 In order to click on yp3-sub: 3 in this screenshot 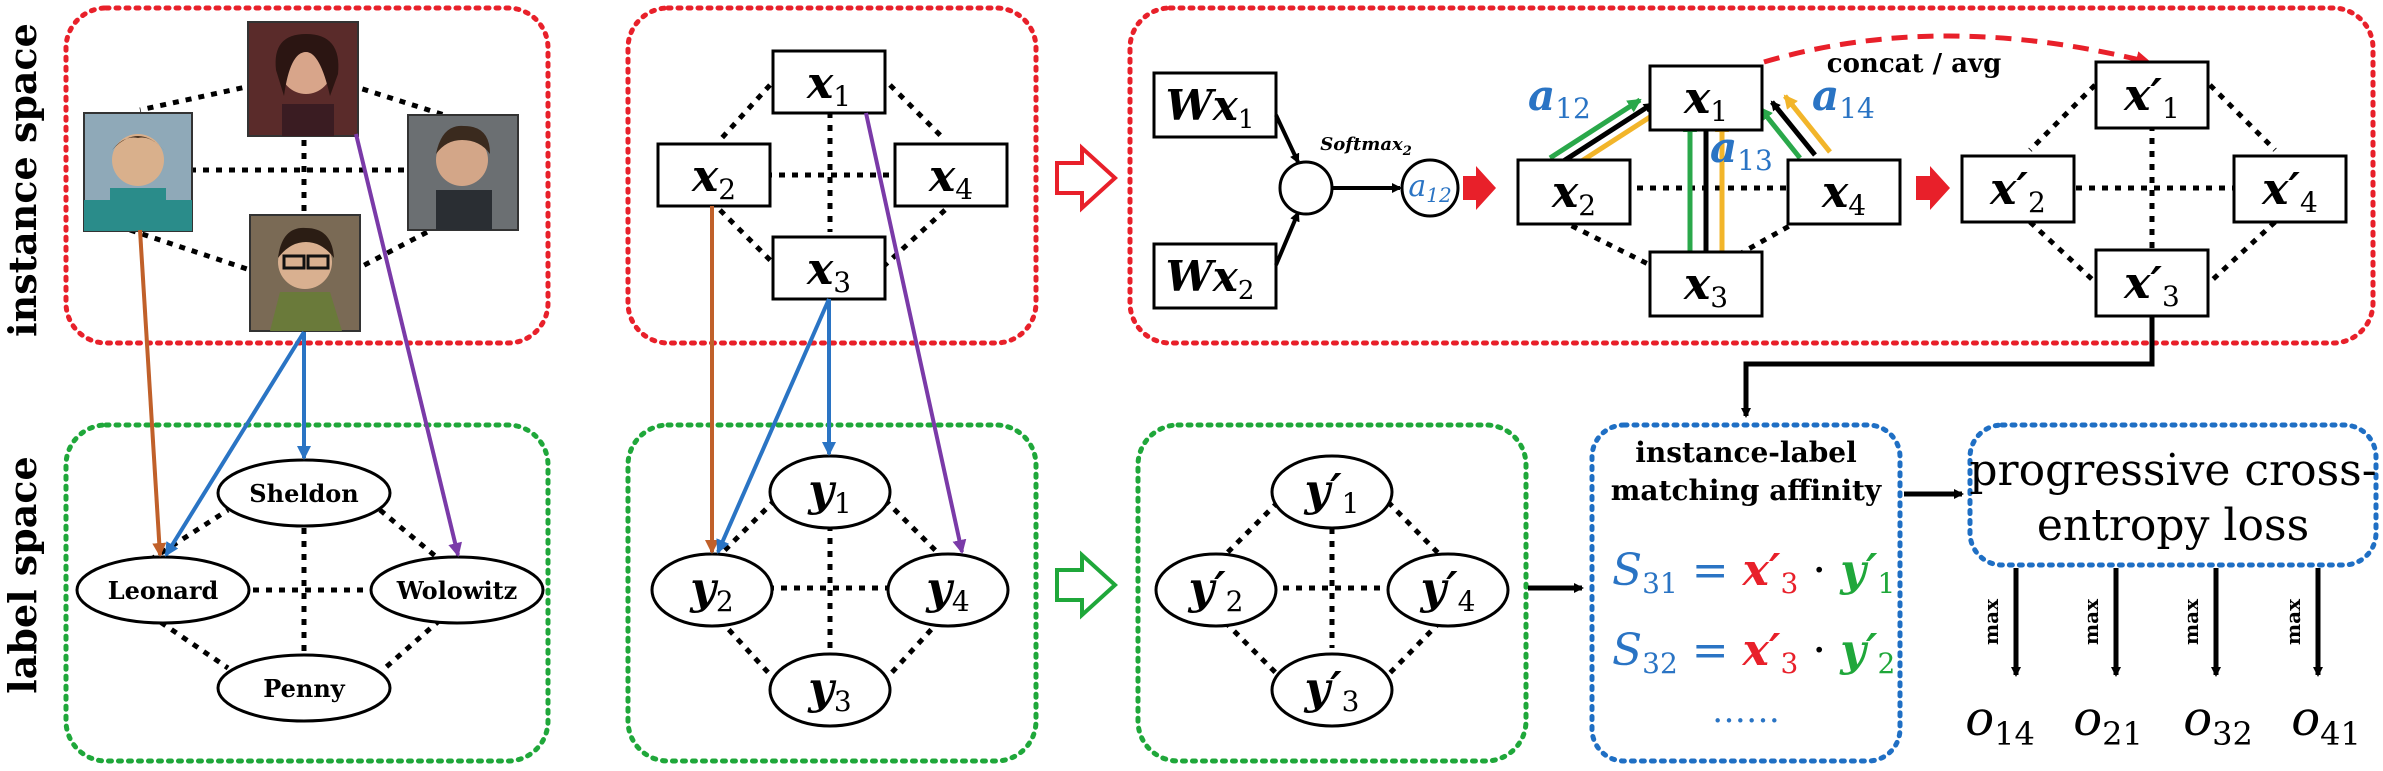, I will do `click(1351, 701)`.